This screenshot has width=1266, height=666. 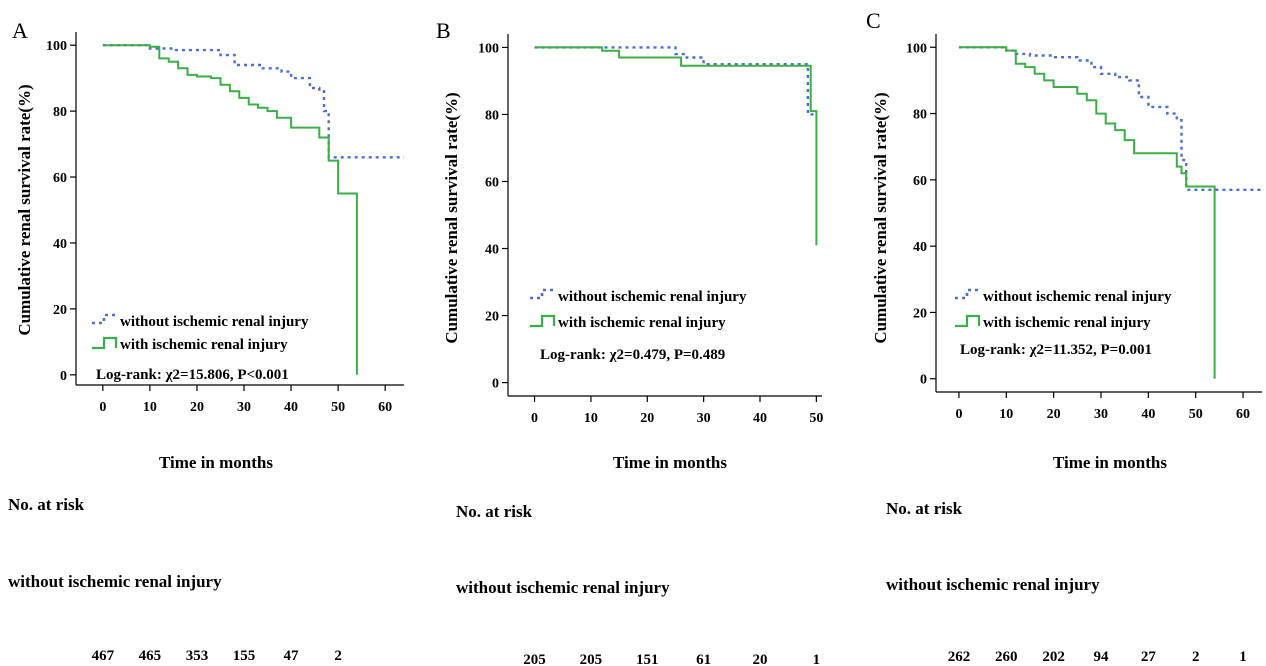 What do you see at coordinates (150, 656) in the screenshot?
I see `risk-count: 465` at bounding box center [150, 656].